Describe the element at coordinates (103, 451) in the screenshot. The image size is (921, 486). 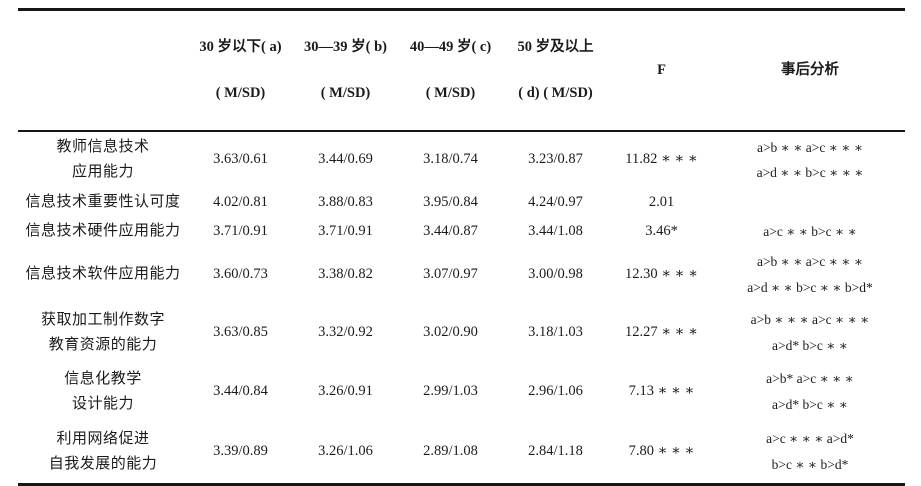
I see `row-label: 利用网络促进 自我发展的能力` at that location.